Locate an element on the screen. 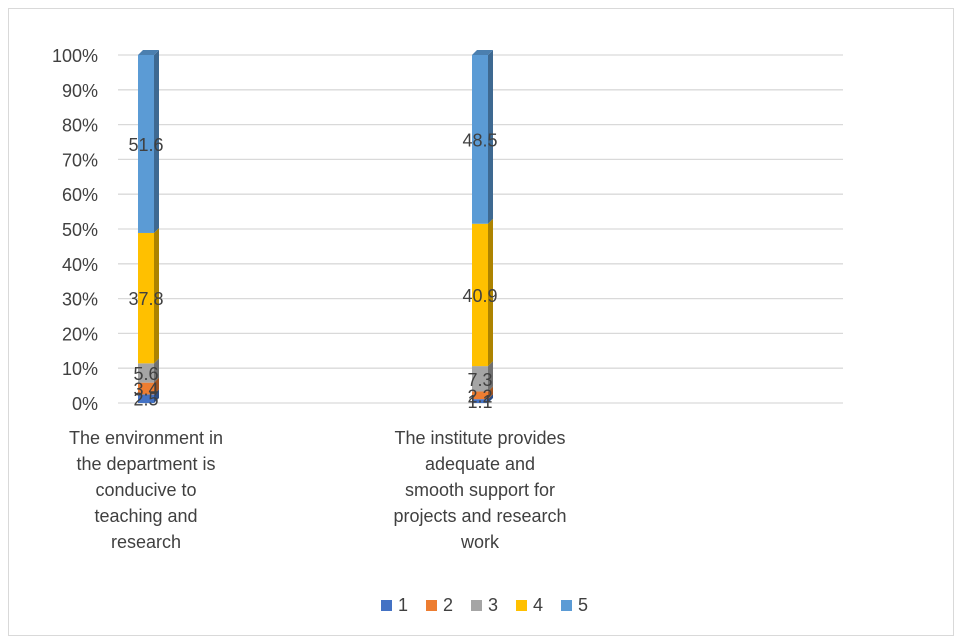  category-label-line: teaching and is located at coordinates (145, 516).